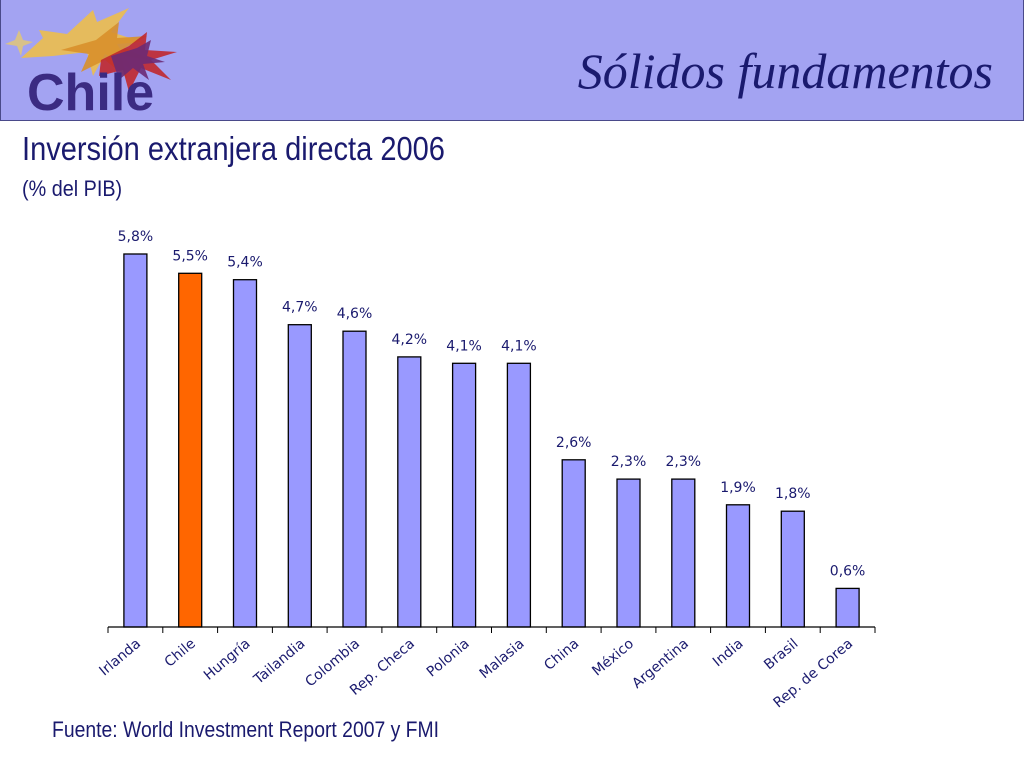  I want to click on data-label-3: 4,7%, so click(300, 308).